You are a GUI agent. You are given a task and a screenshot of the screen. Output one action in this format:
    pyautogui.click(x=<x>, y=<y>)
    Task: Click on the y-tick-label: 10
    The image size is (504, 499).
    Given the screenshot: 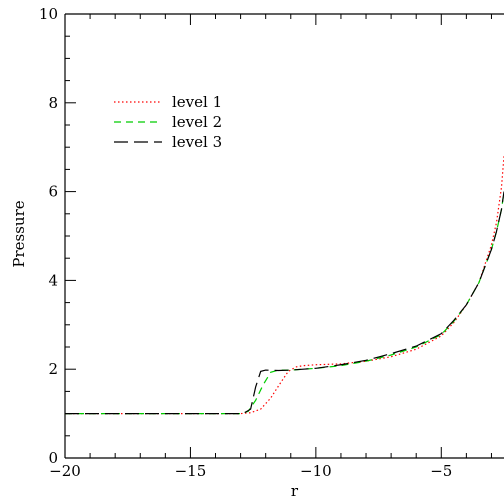 What is the action you would take?
    pyautogui.click(x=48, y=14)
    